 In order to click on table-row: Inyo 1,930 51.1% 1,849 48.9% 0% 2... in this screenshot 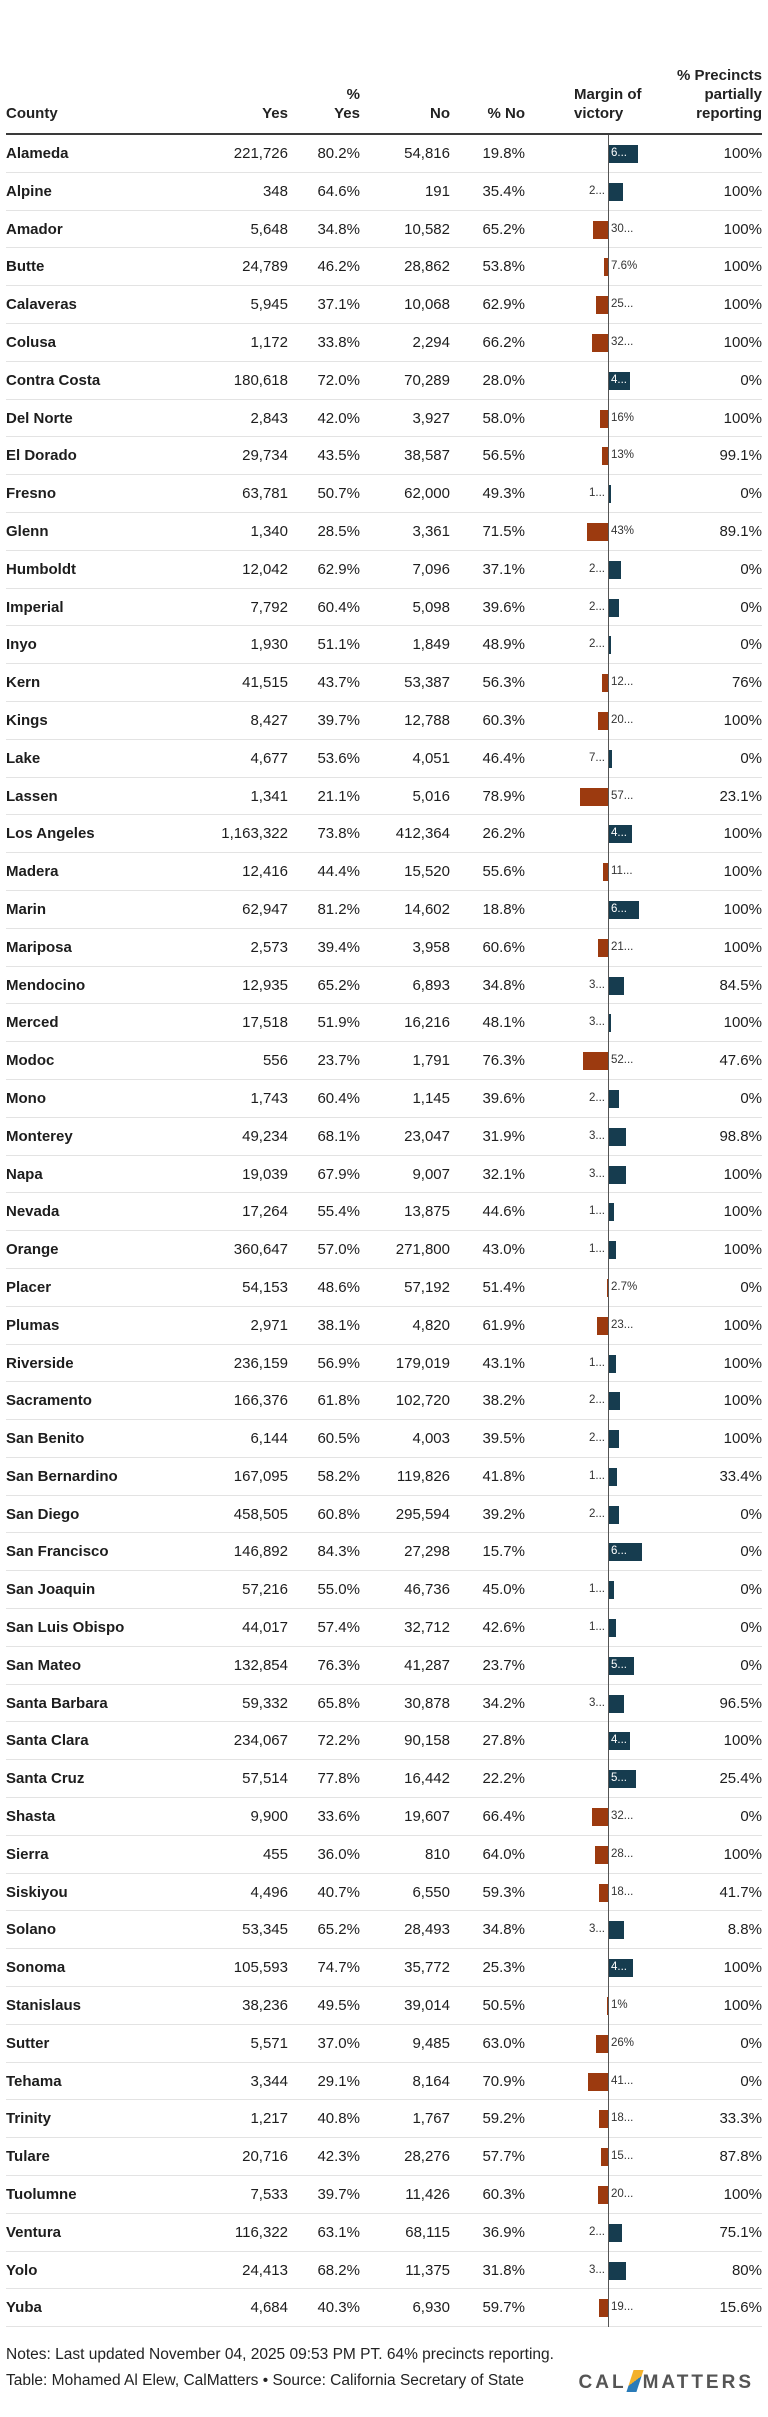, I will do `click(384, 645)`.